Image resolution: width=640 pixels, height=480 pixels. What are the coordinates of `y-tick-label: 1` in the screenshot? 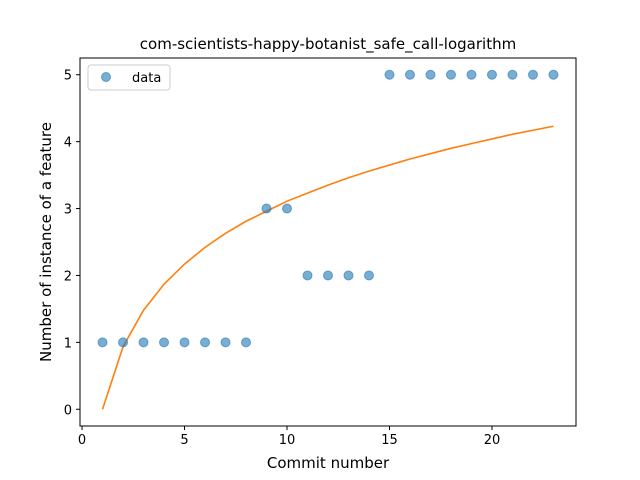 It's located at (68, 343).